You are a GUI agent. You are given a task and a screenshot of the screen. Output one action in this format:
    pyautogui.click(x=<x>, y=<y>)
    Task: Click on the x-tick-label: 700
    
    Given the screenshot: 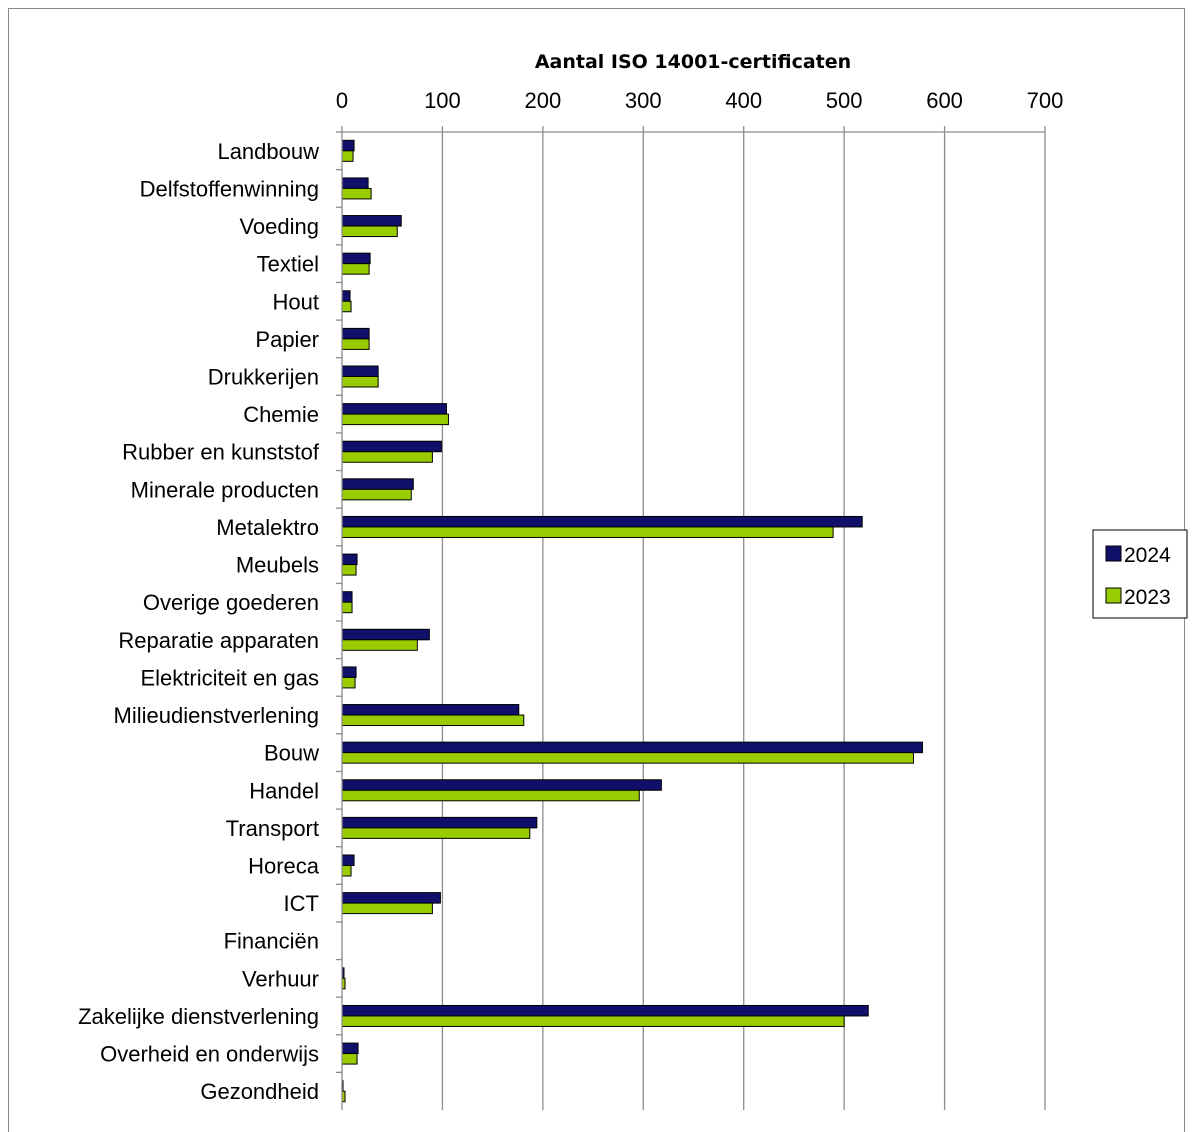 What is the action you would take?
    pyautogui.click(x=1045, y=100)
    